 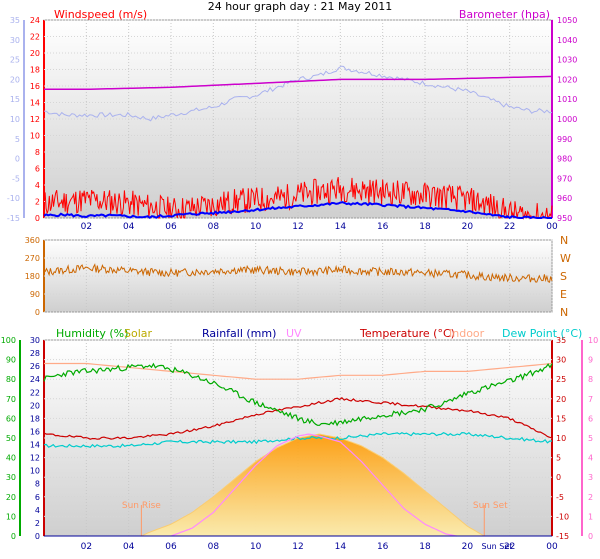 What do you see at coordinates (11, 360) in the screenshot?
I see `humidity-tick: 90` at bounding box center [11, 360].